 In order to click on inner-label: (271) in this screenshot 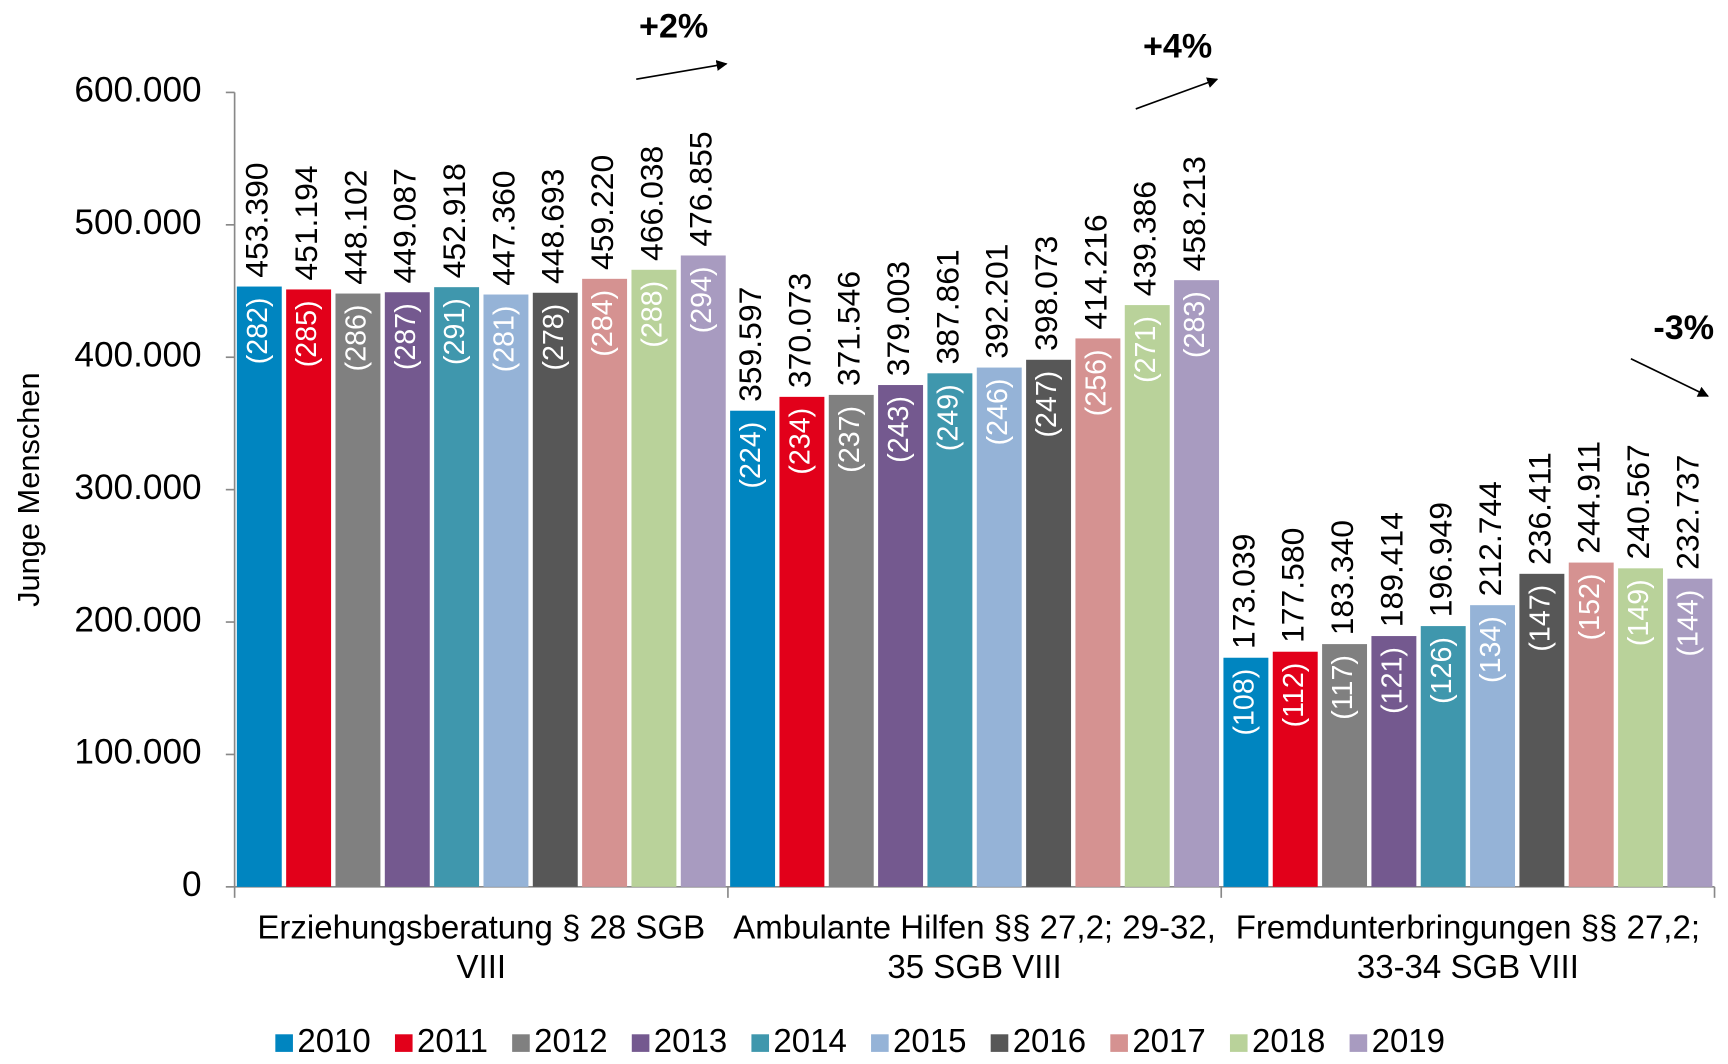, I will do `click(1146, 349)`.